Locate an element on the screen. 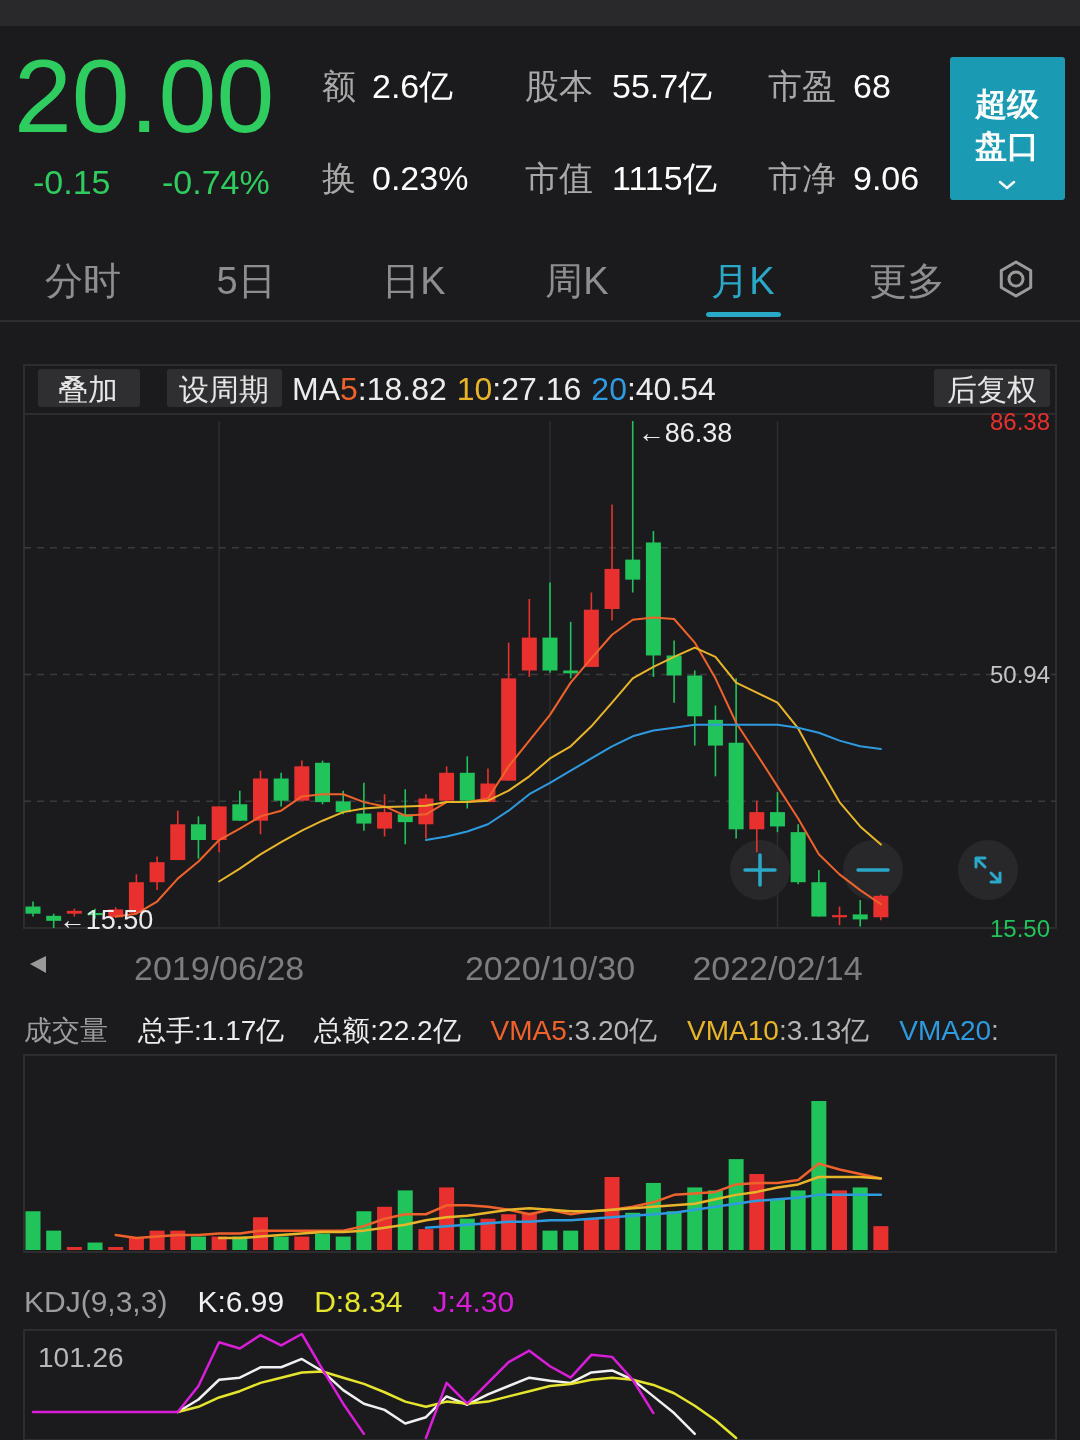  text: 超级 is located at coordinates (1007, 104).